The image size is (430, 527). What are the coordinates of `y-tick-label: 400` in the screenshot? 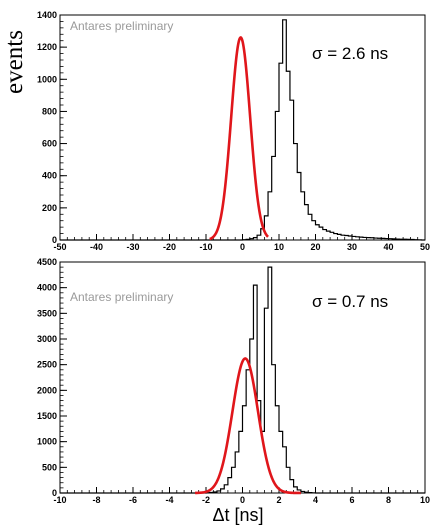 It's located at (49, 176).